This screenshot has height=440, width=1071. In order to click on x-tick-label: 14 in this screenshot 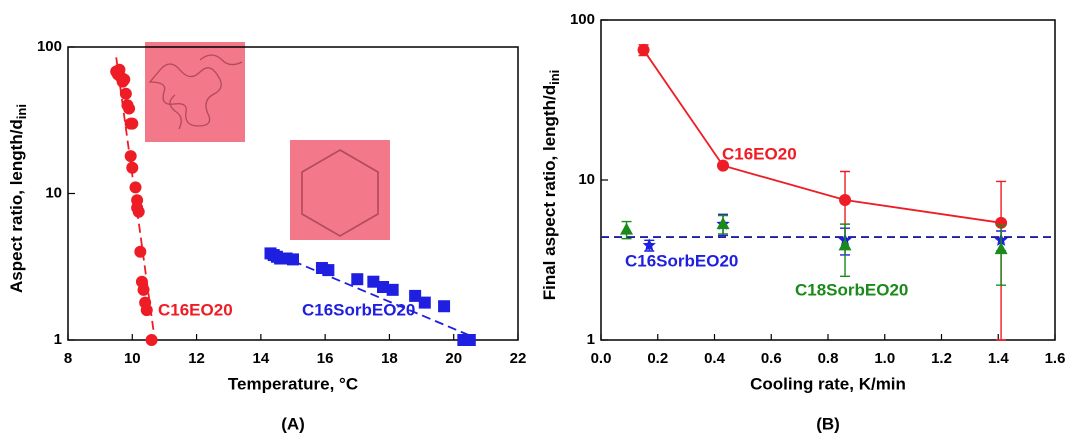, I will do `click(261, 358)`.